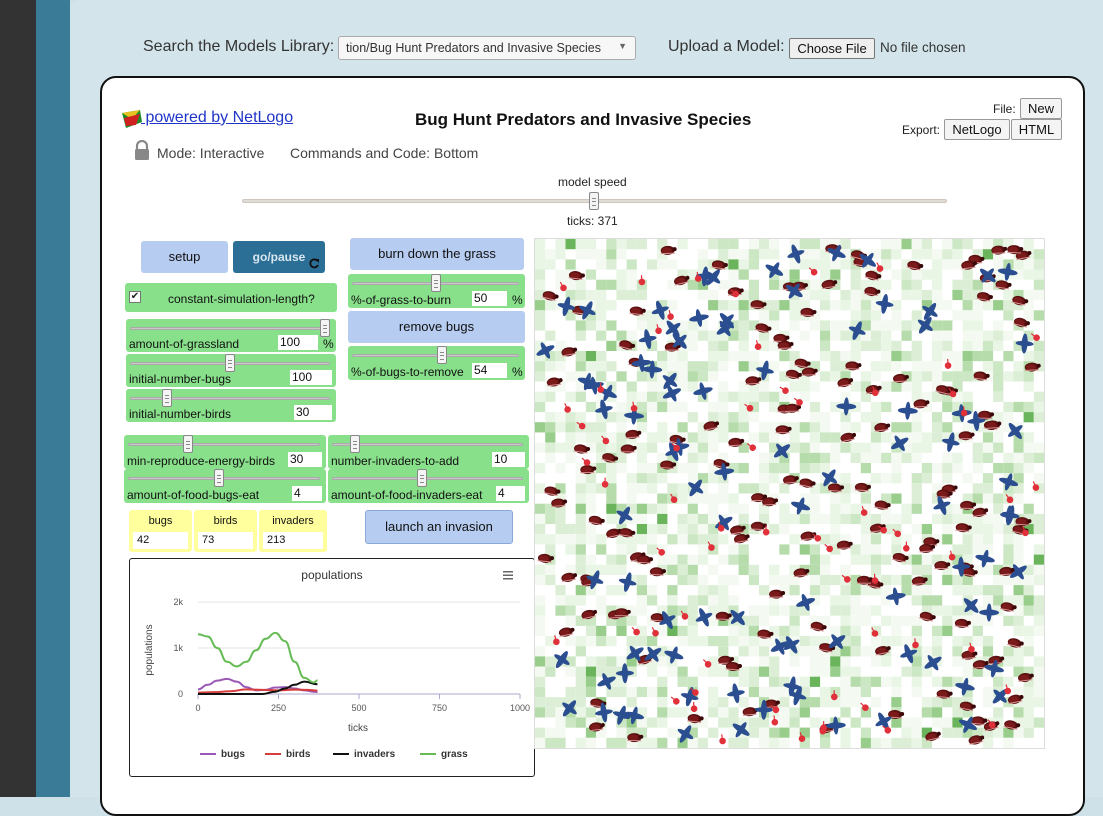  Describe the element at coordinates (160, 531) in the screenshot. I see `monitor-bugs: bugs 42` at that location.